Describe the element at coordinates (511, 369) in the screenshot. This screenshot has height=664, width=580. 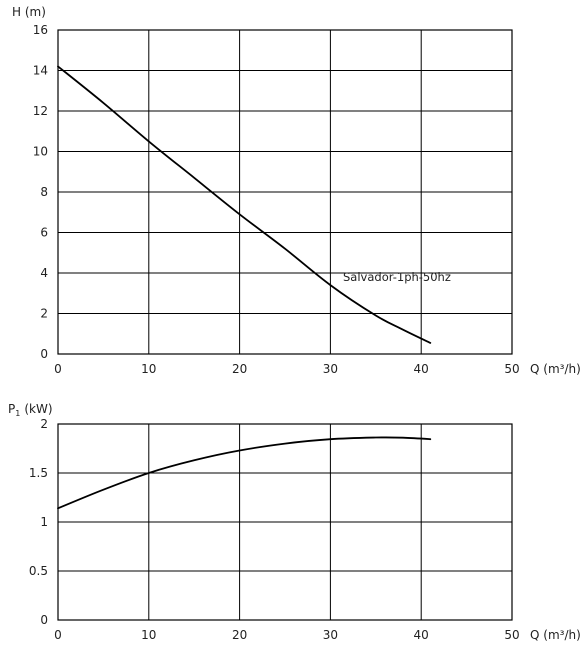
I see `head-x-tick-label: 50` at that location.